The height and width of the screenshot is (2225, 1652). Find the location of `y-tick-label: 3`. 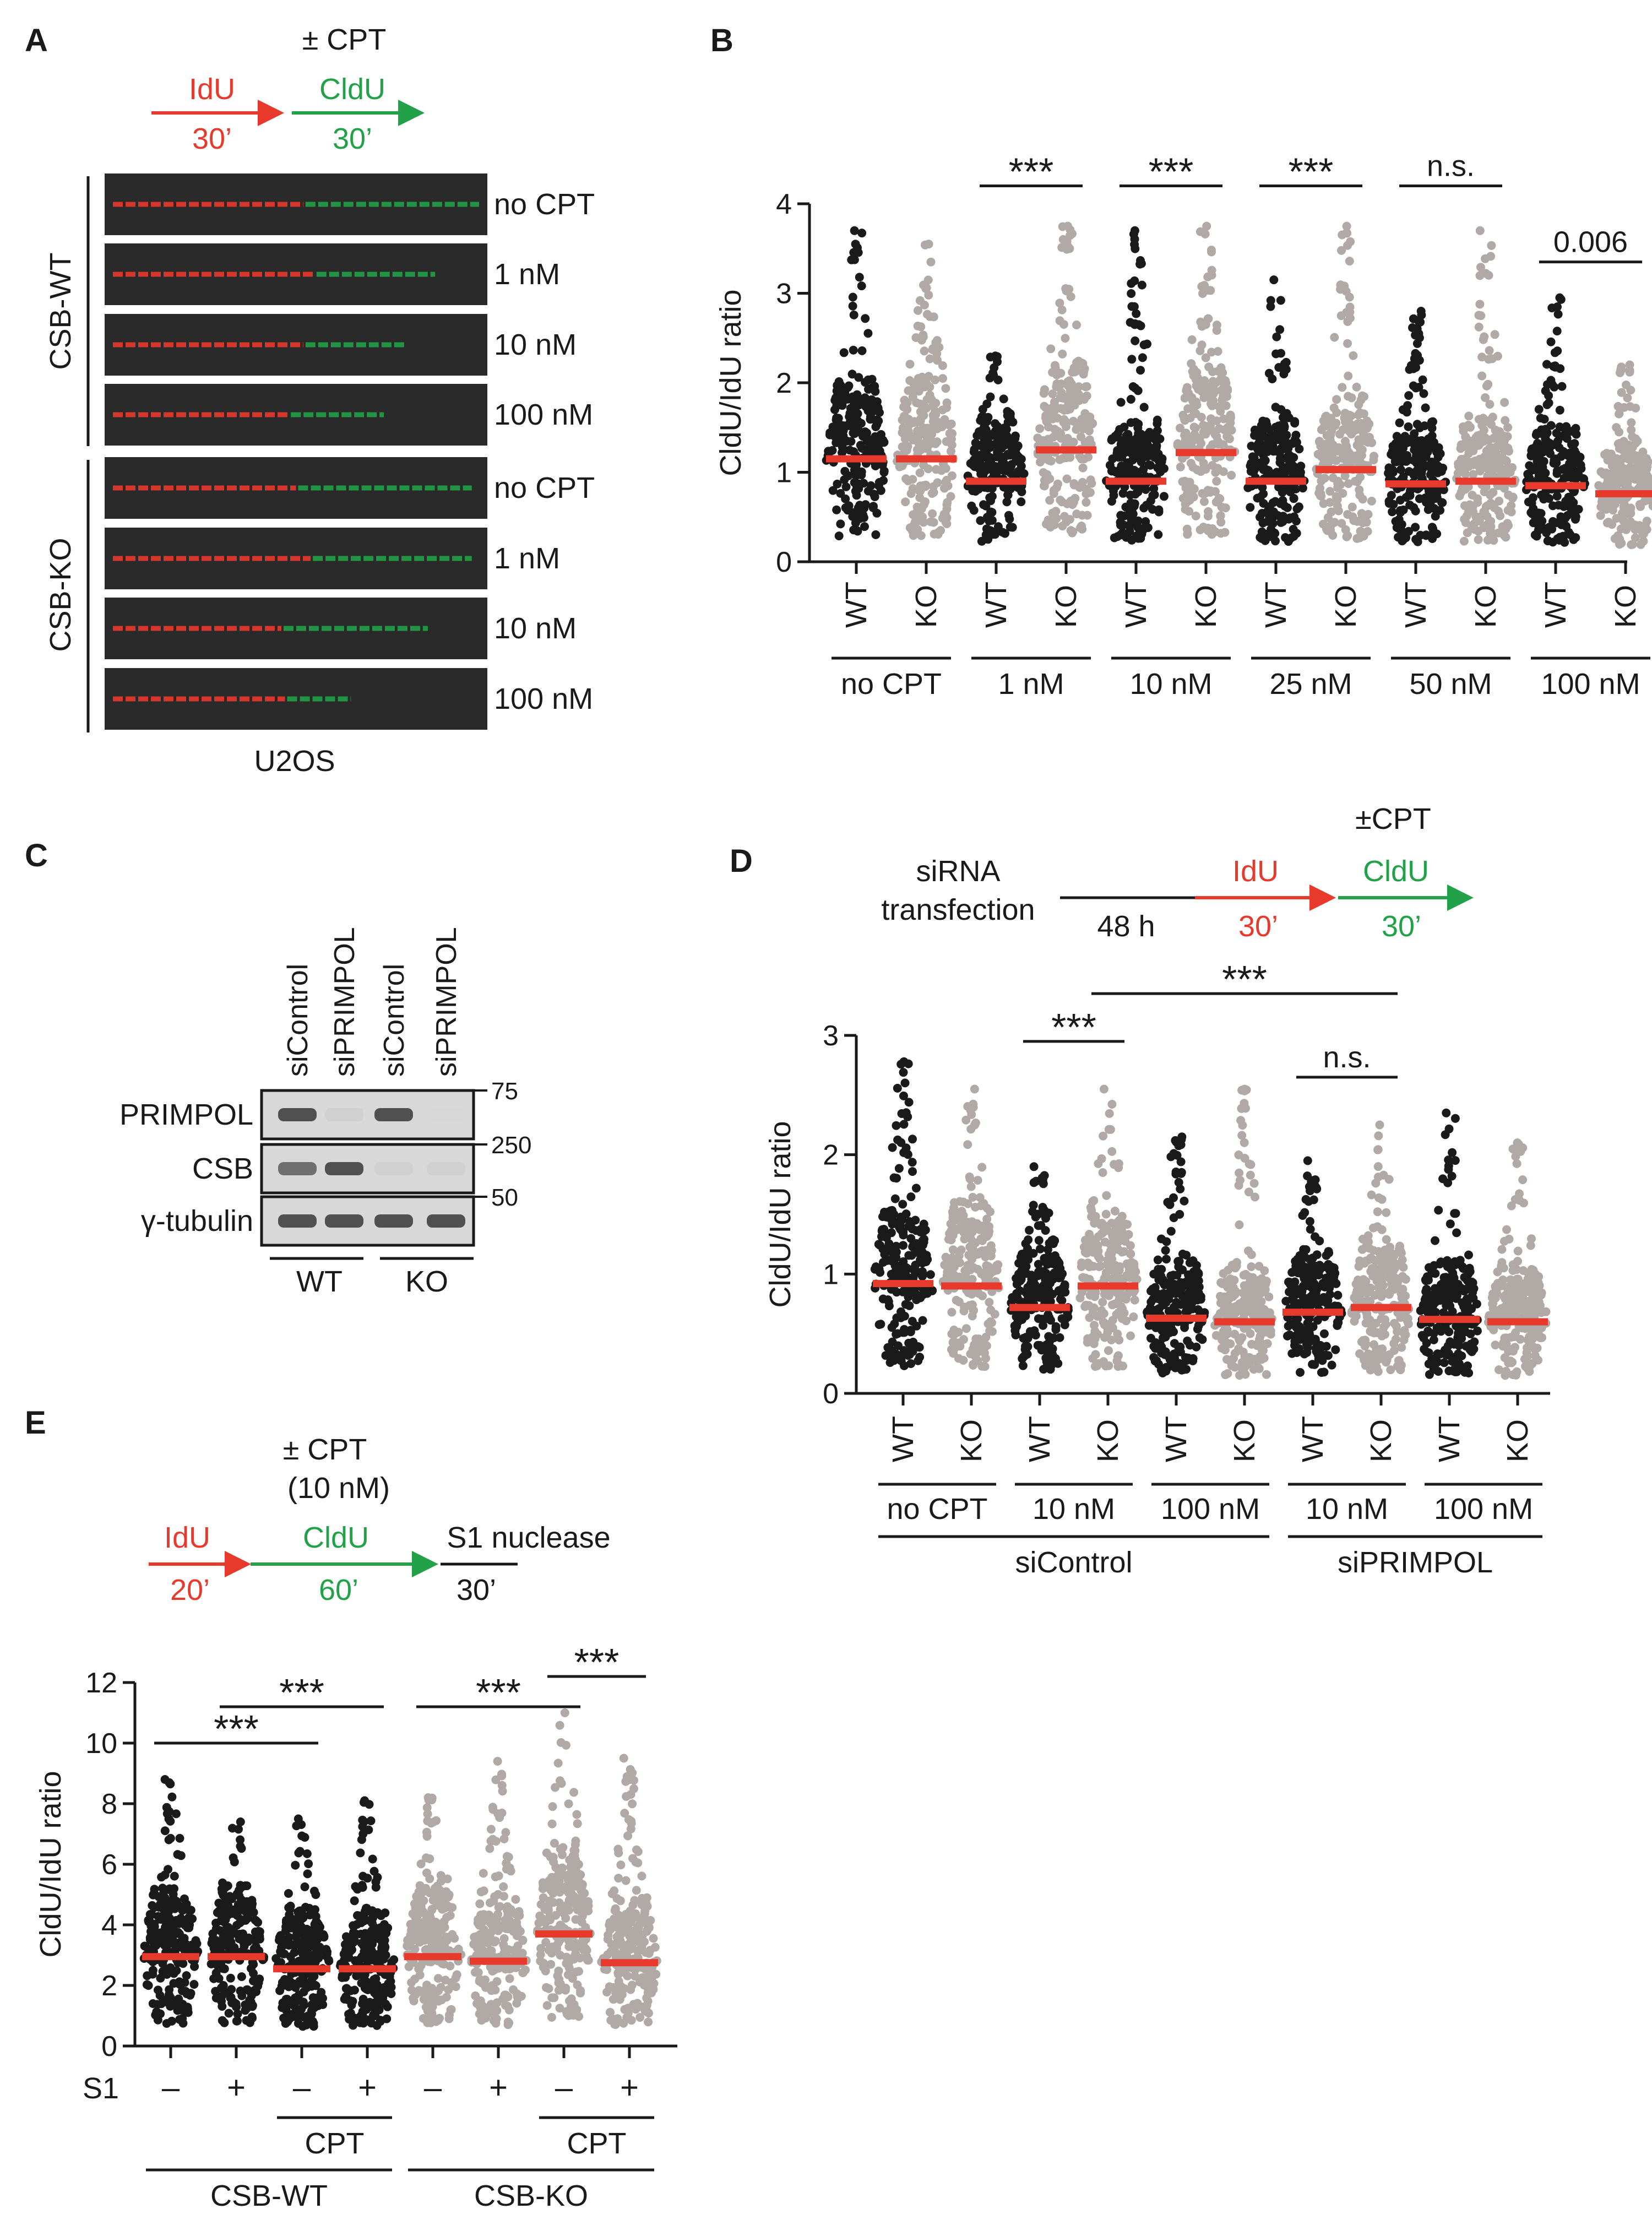

y-tick-label: 3 is located at coordinates (831, 1036).